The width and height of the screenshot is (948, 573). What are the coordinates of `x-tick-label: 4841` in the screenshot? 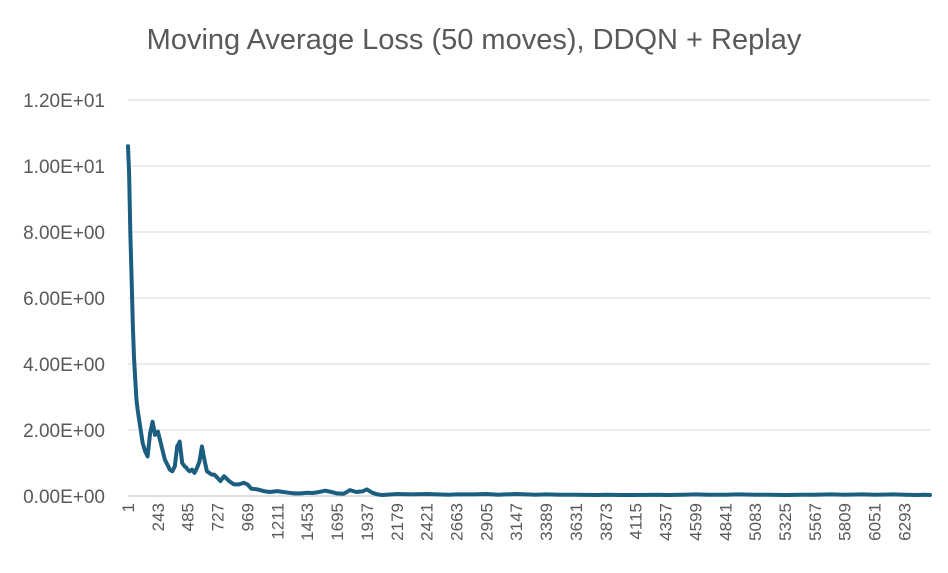 It's located at (725, 522).